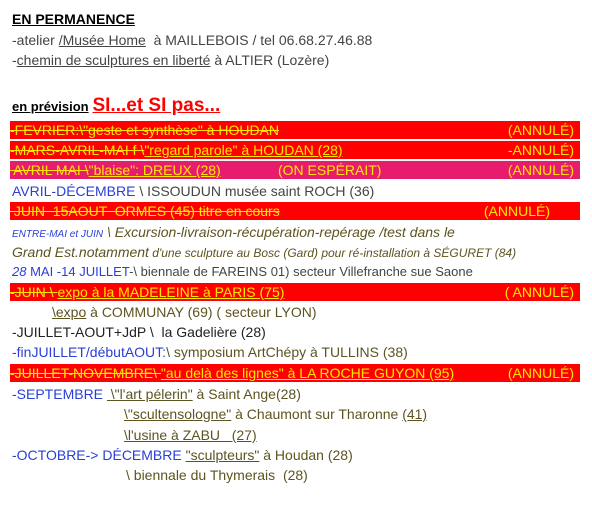 The width and height of the screenshot is (592, 522). Describe the element at coordinates (171, 292) in the screenshot. I see `text: expo à la MADELEINE à PARIS (75)` at that location.